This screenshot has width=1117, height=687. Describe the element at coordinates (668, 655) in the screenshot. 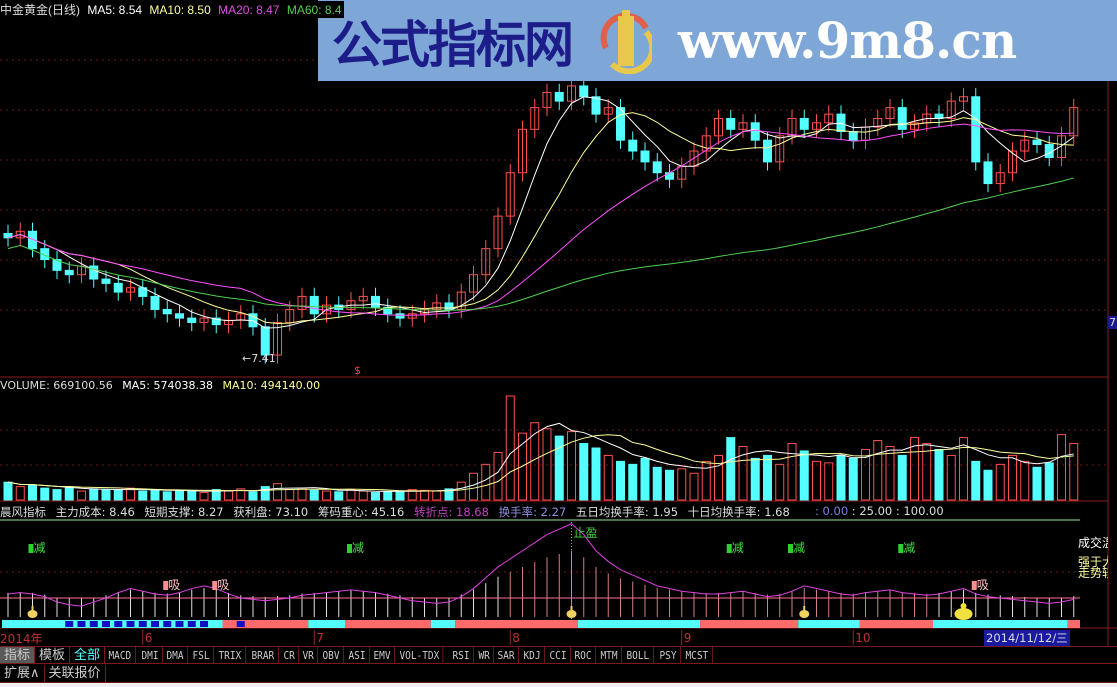

I see `tab-psy: PSY` at that location.